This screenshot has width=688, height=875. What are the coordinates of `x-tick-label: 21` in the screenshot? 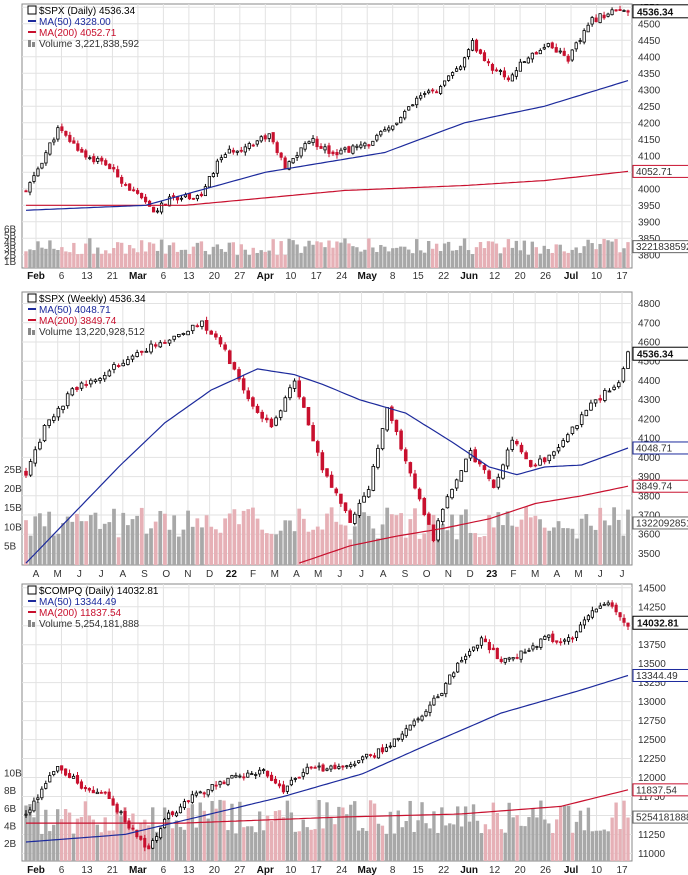 It's located at (113, 870).